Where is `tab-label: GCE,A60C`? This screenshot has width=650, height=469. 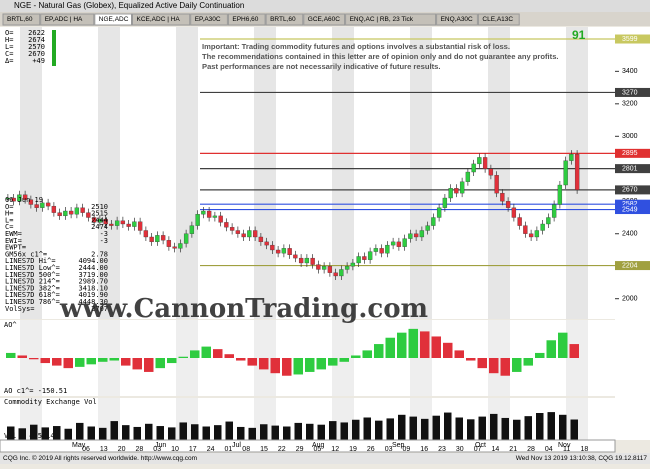 tab-label: GCE,A60C is located at coordinates (324, 19).